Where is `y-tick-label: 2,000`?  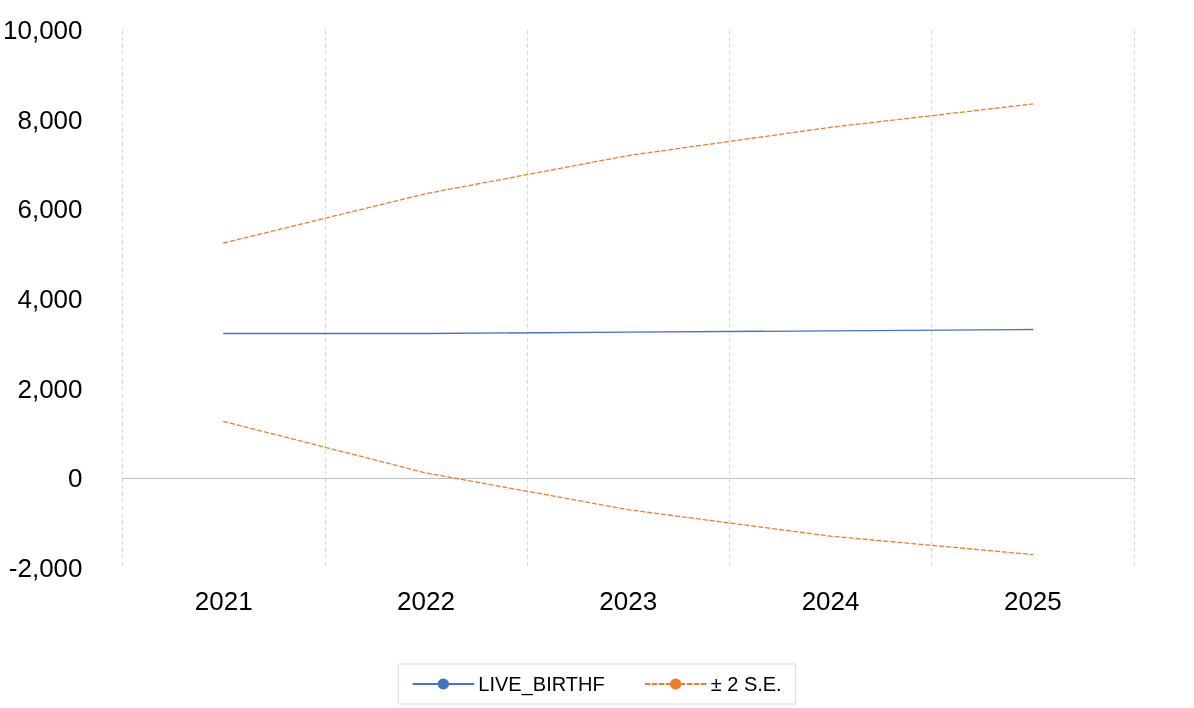 y-tick-label: 2,000 is located at coordinates (50, 388).